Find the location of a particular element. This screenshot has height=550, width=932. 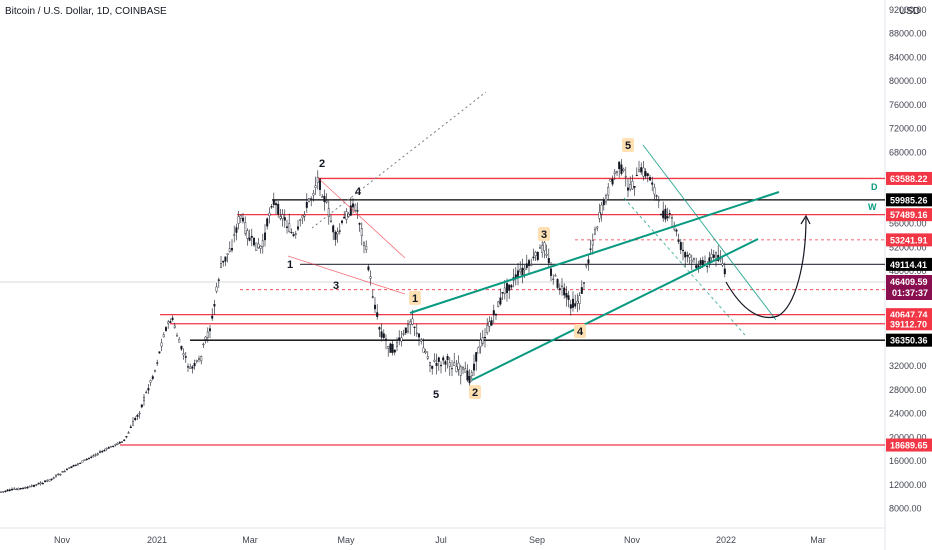

price-tag-label: 53241.91 is located at coordinates (909, 240).